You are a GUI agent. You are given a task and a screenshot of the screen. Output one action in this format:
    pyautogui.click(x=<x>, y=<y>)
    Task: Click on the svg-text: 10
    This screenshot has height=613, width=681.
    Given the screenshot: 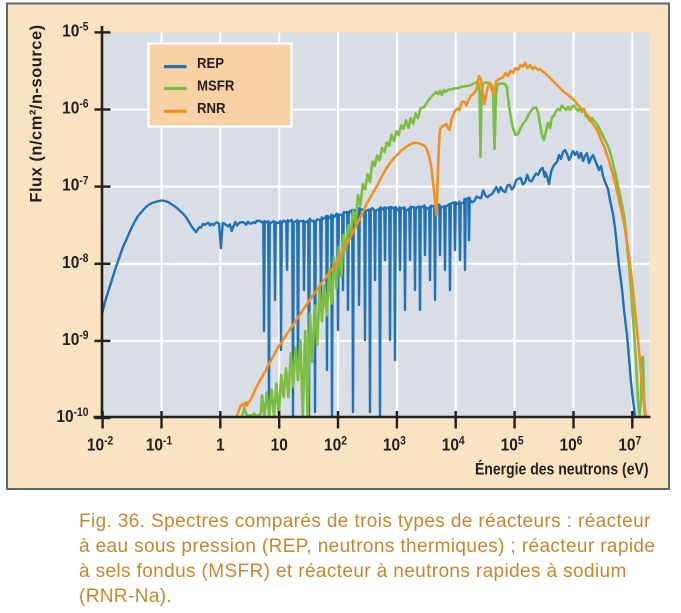 What is the action you would take?
    pyautogui.click(x=279, y=444)
    